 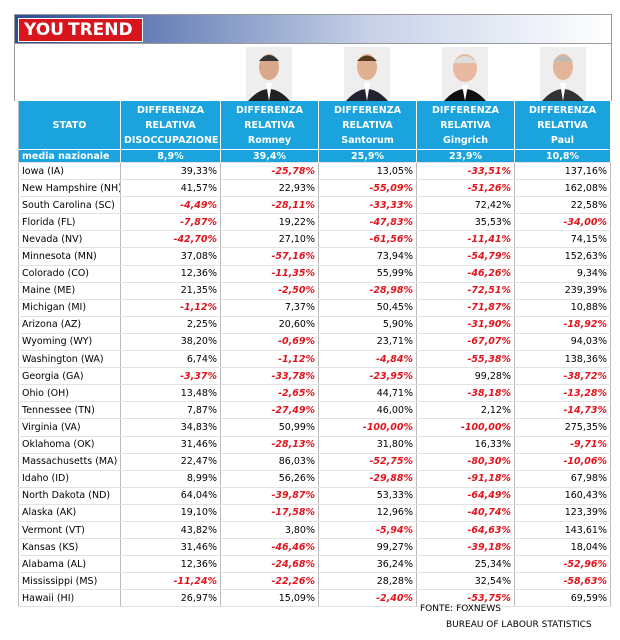 I want to click on value-cell: 31,80%, so click(x=367, y=445).